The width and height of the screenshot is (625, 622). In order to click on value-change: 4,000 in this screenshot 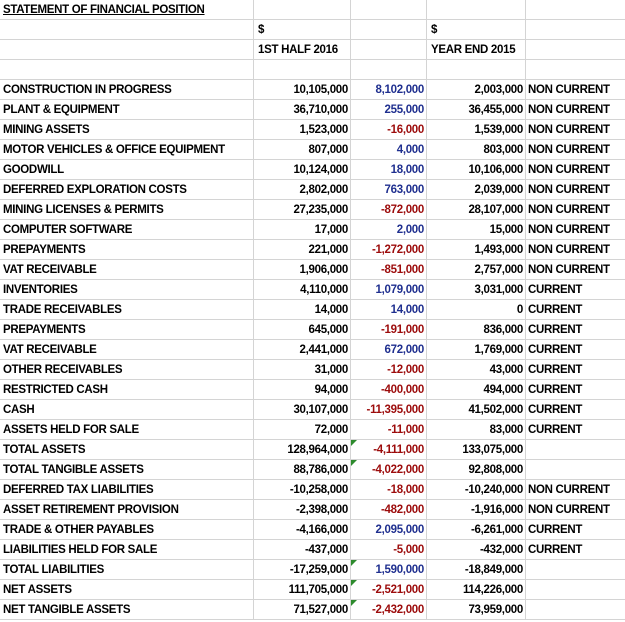, I will do `click(389, 150)`.